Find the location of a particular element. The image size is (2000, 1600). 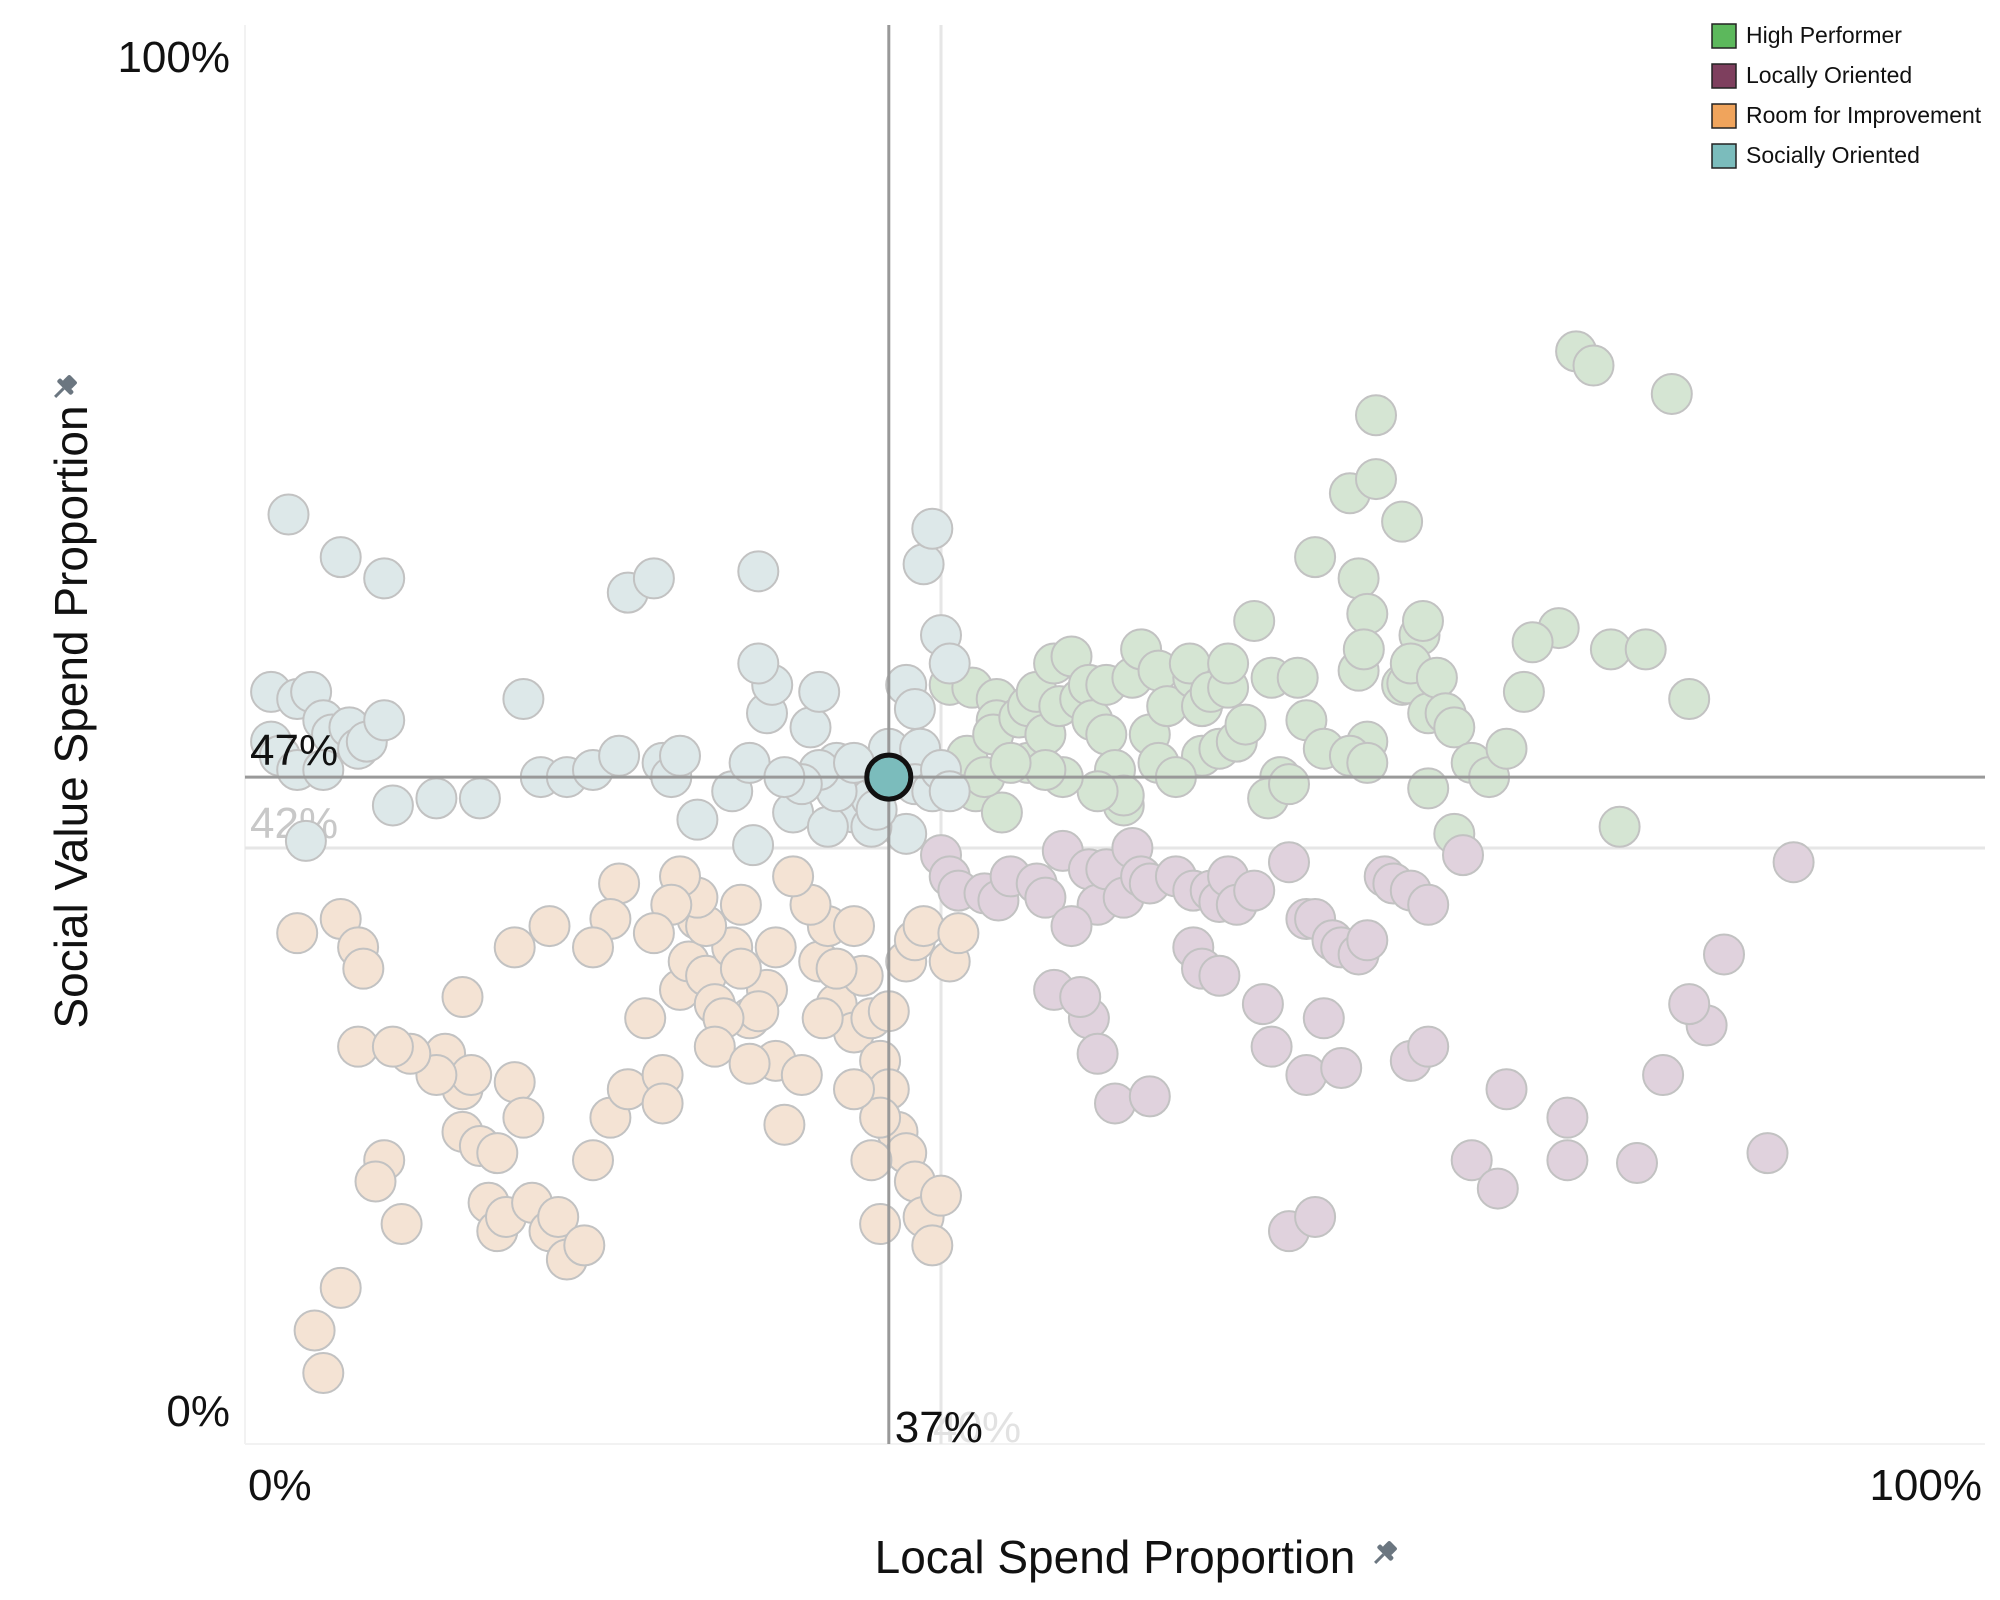

highlighted-point is located at coordinates (889, 777).